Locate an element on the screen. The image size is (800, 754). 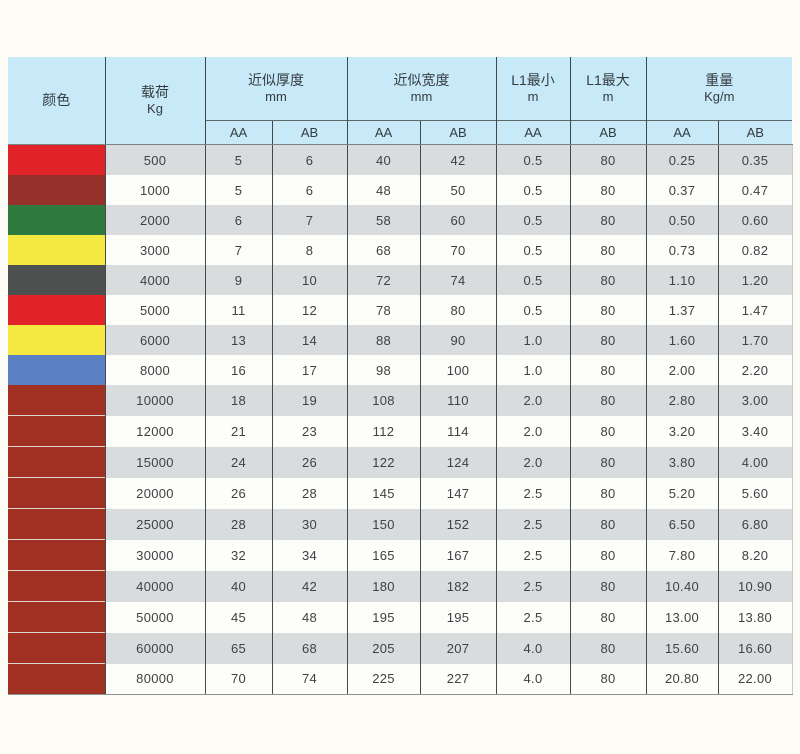
load-value: 25000 is located at coordinates (154, 524).